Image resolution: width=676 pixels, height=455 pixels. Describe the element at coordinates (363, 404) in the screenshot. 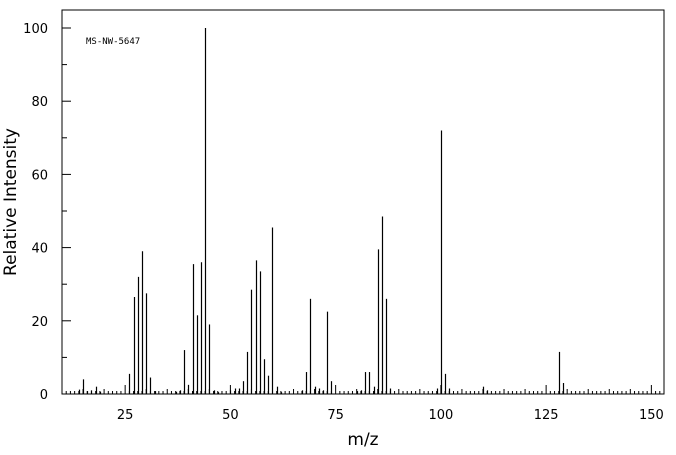

I see `x-axis-ticks: 25 50 75 100 125 150` at that location.